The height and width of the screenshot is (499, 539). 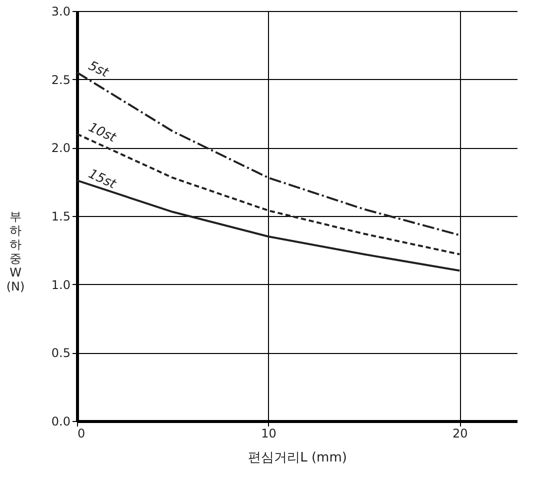 I want to click on x-tick-label: 0, so click(x=82, y=433).